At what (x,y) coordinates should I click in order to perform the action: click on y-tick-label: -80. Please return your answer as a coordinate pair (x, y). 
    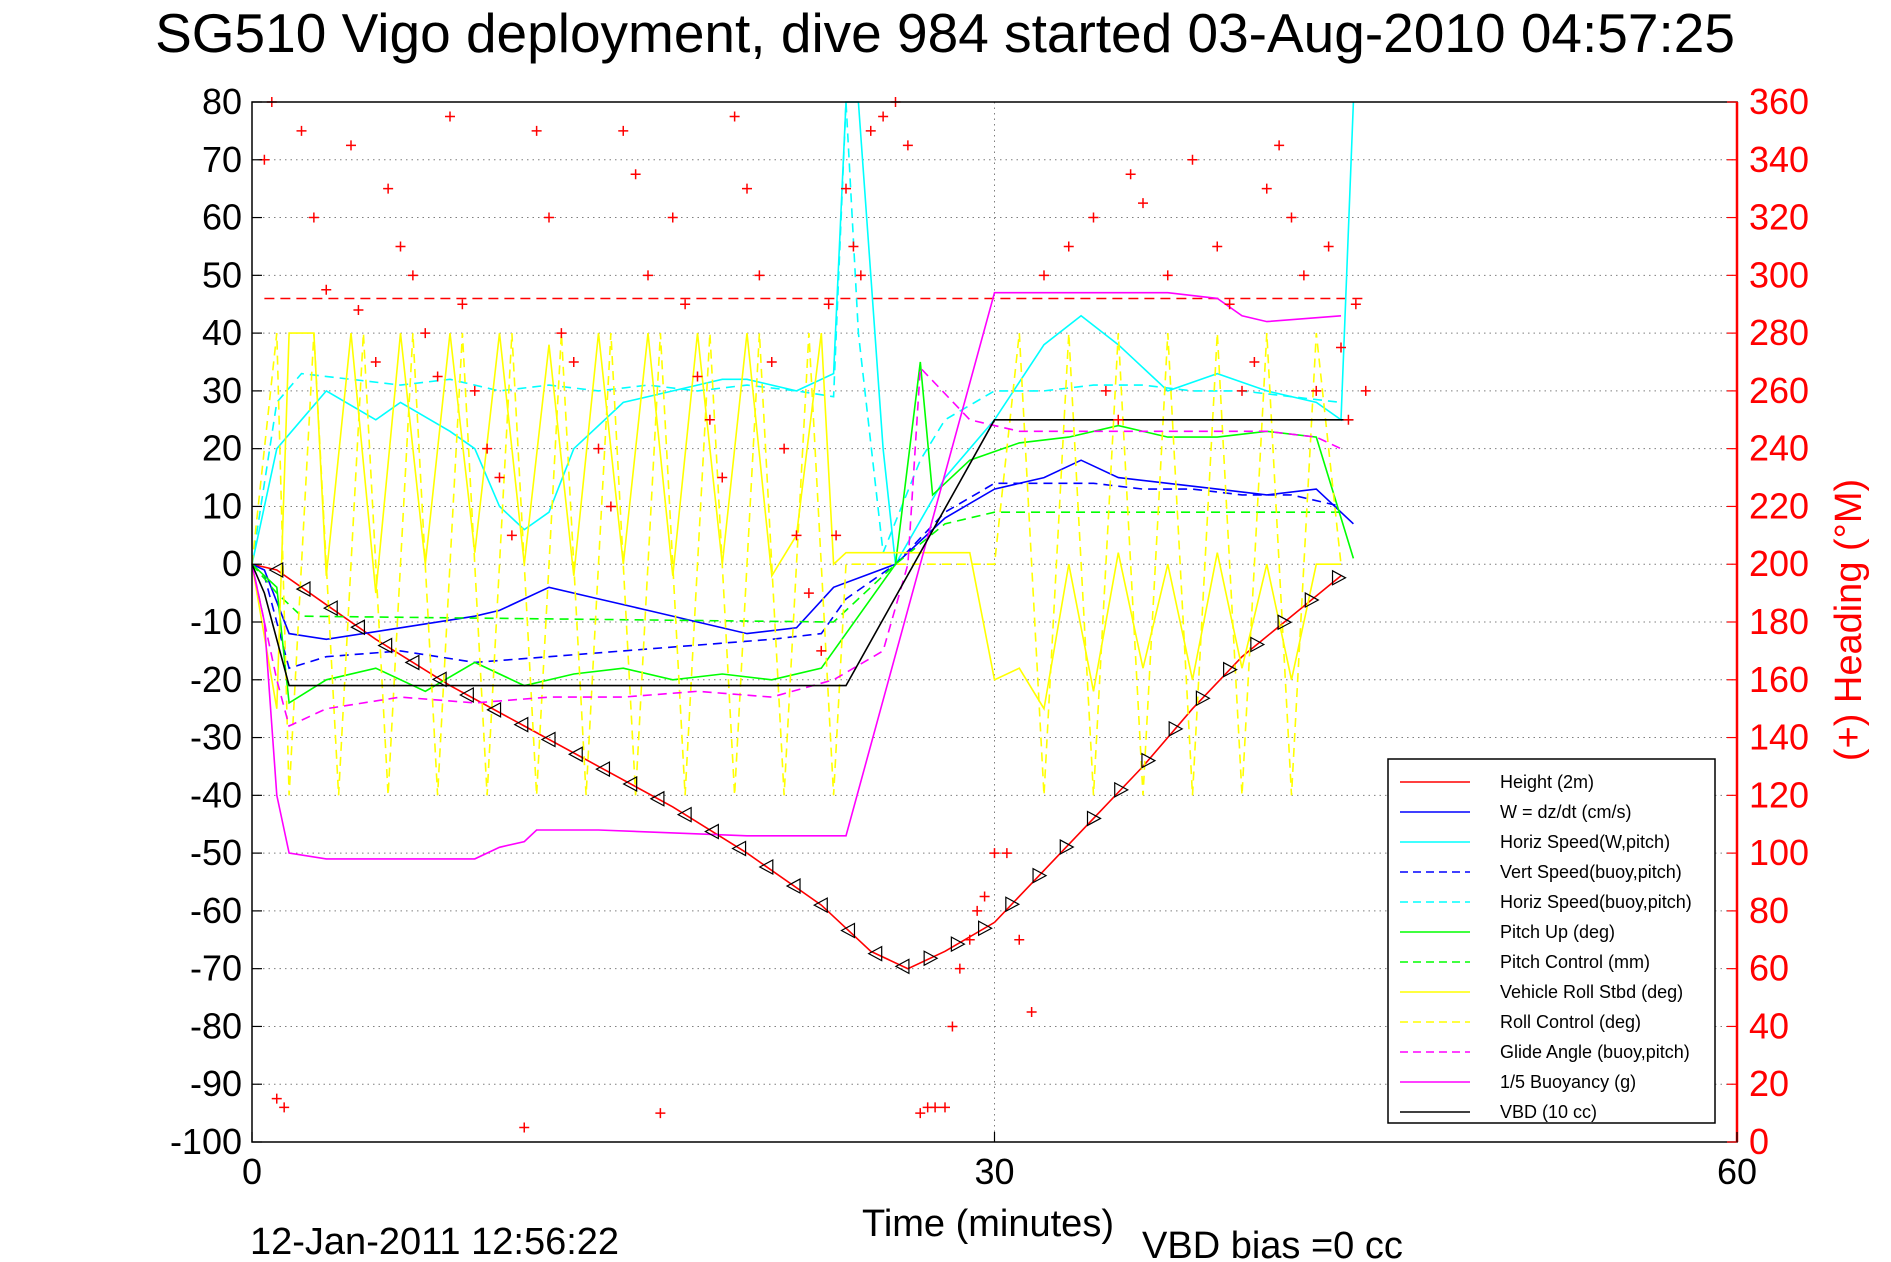
    Looking at the image, I should click on (216, 1025).